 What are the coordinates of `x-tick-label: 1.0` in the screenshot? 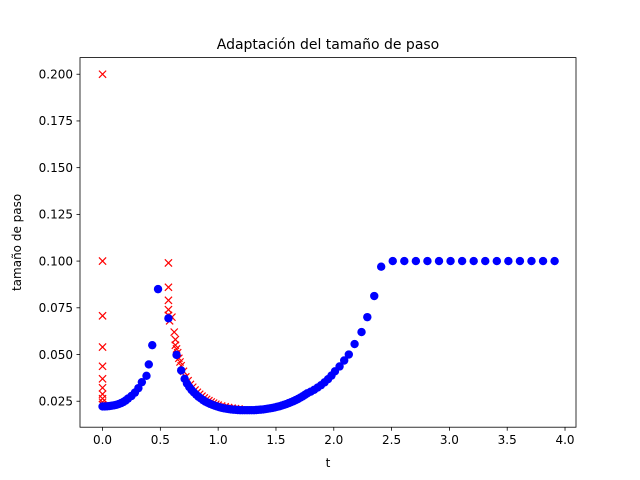 It's located at (218, 440).